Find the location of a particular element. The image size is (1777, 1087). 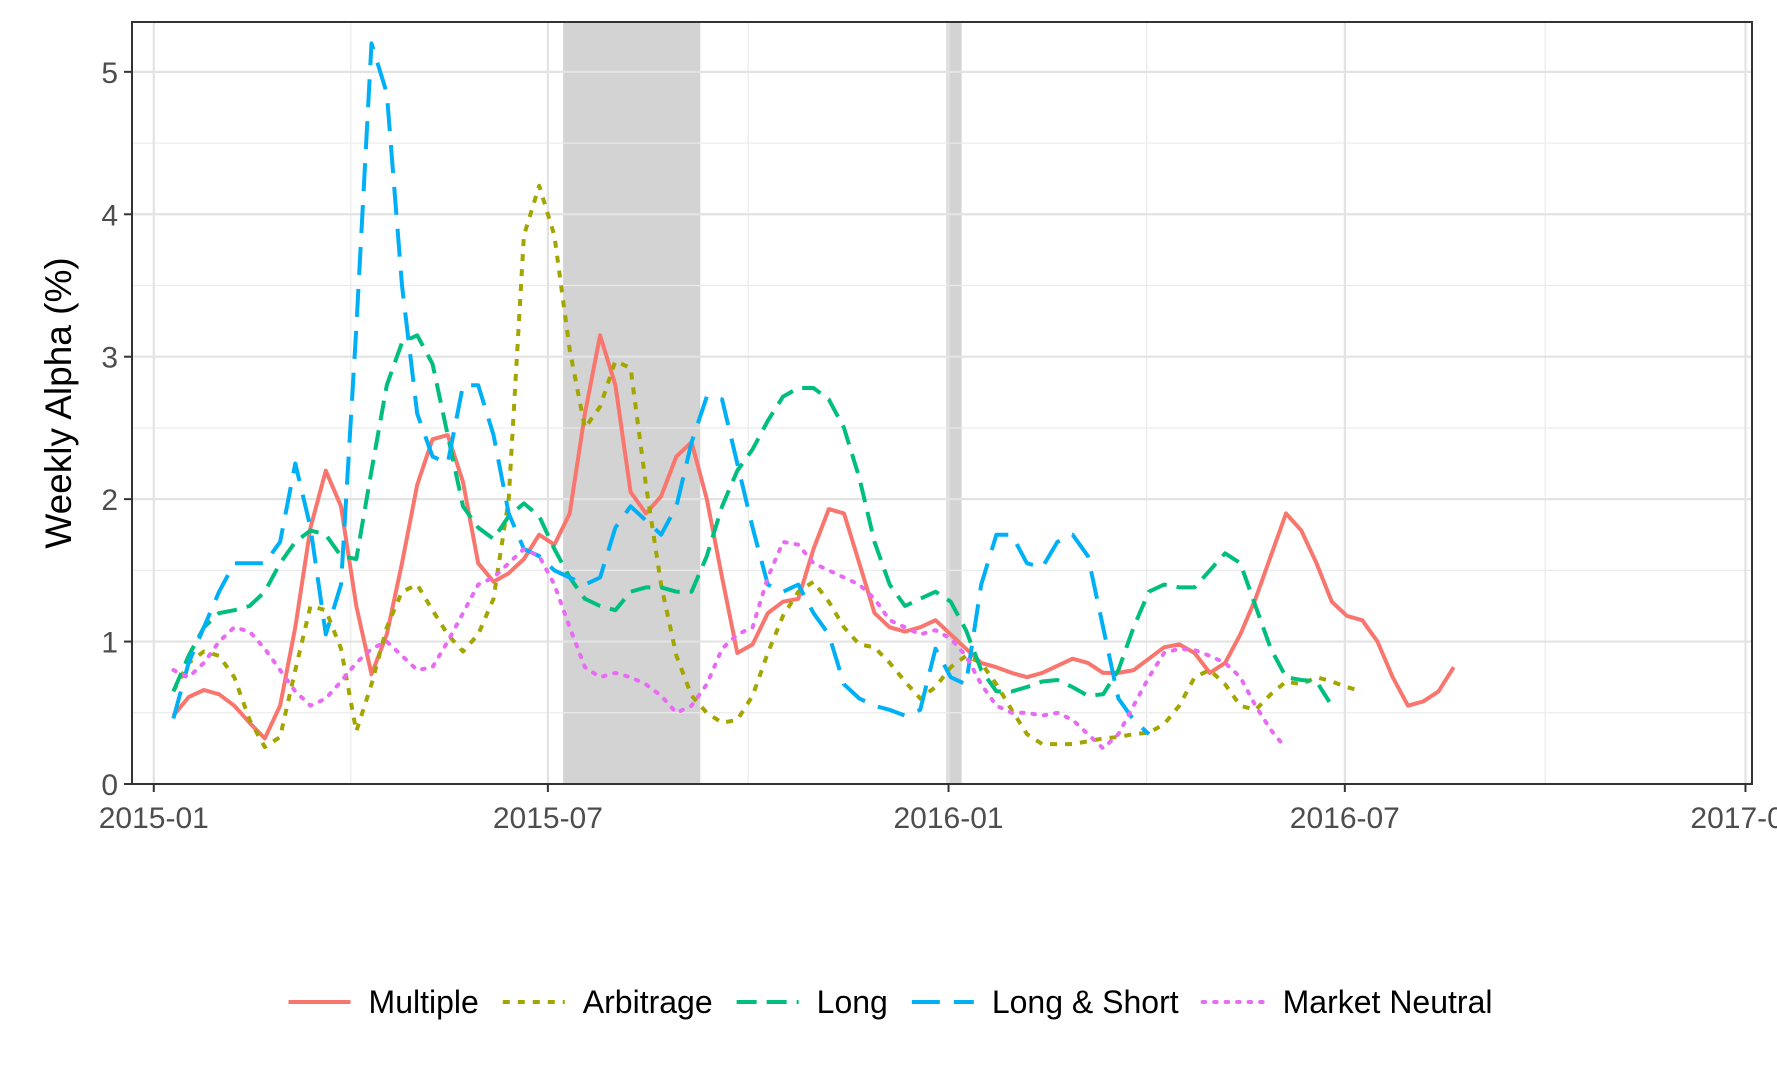

y-tick-label: 1 is located at coordinates (109, 643).